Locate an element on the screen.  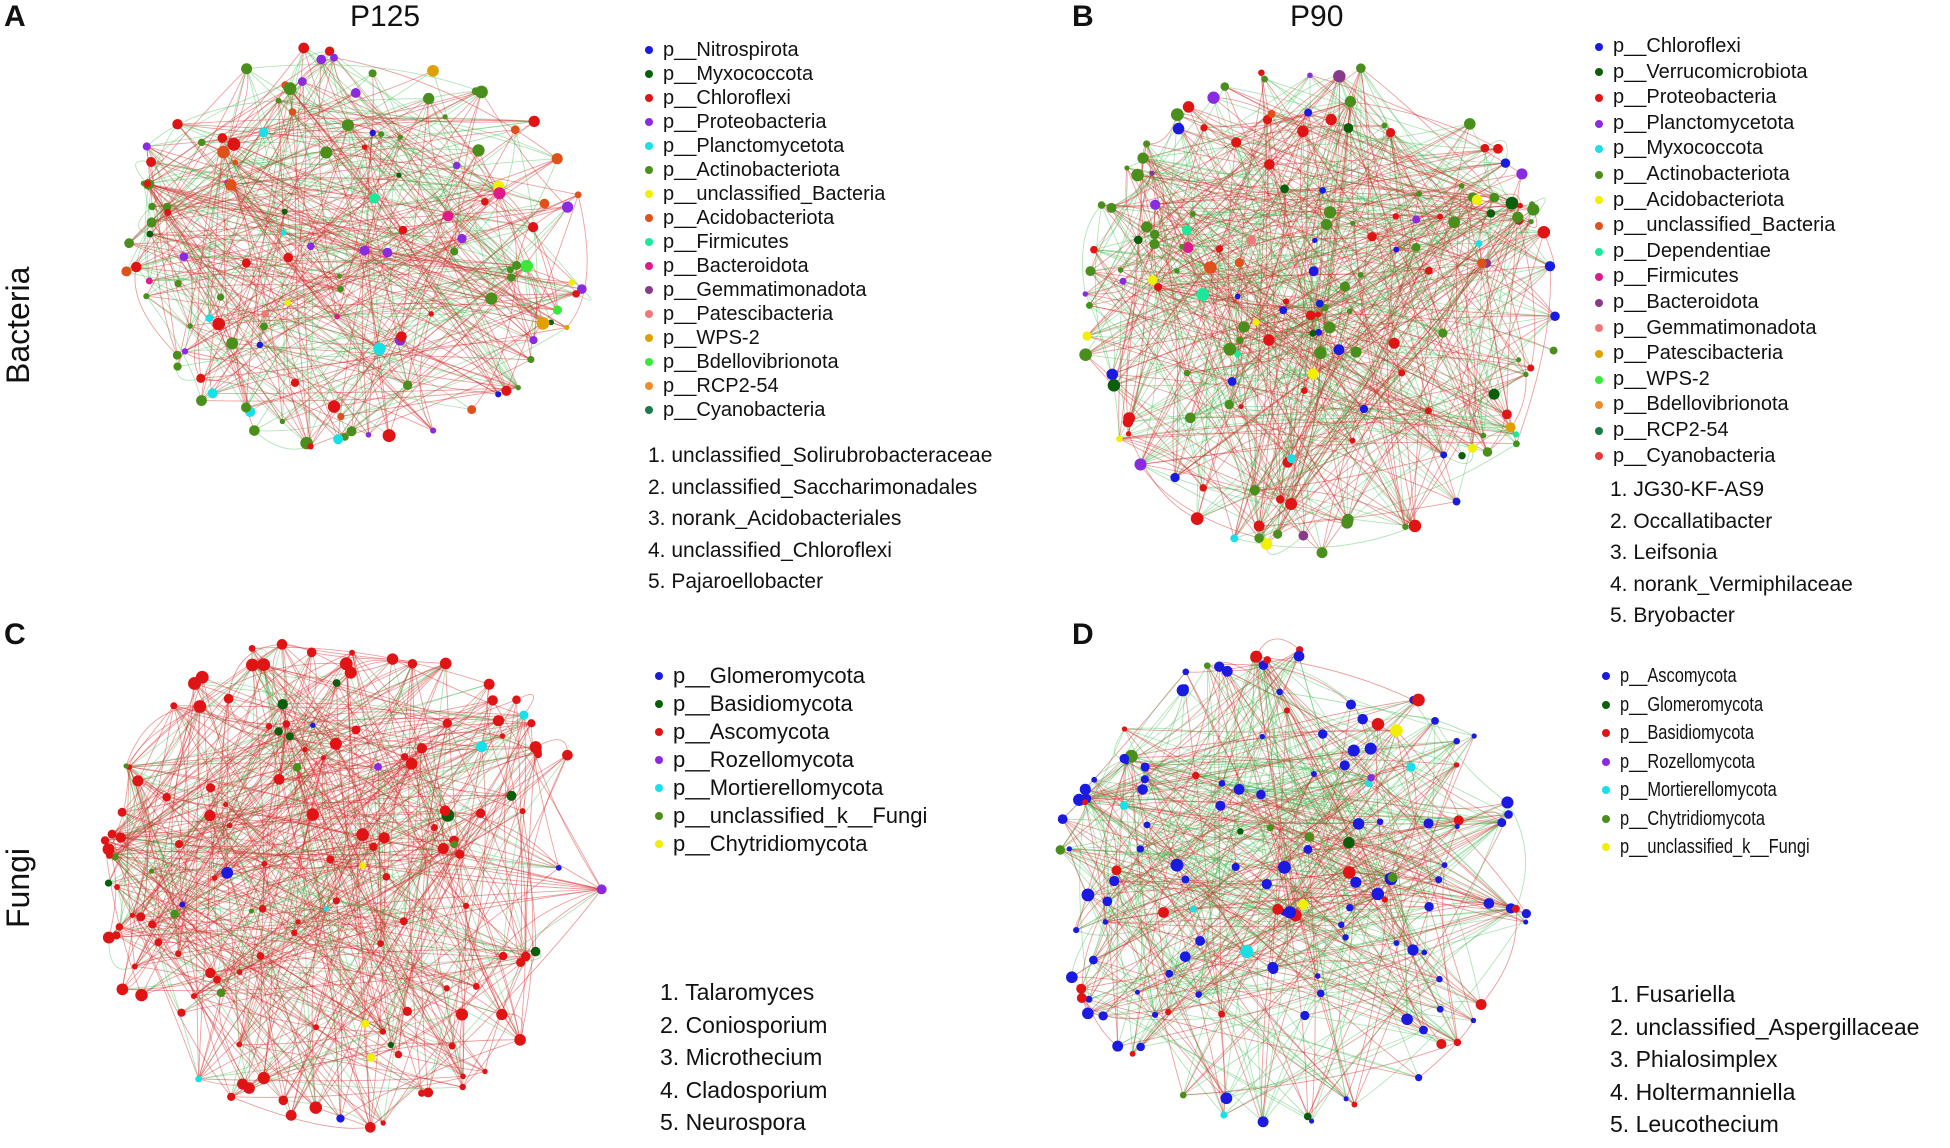
legend-label: p__Proteobacteria is located at coordinates (1695, 97).